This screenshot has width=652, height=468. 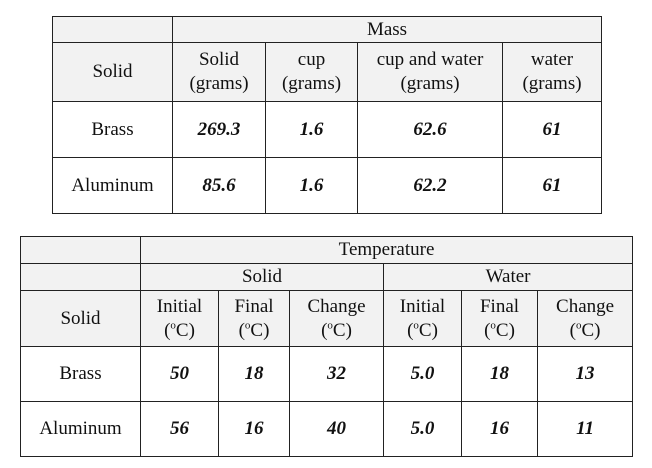 I want to click on temp-group-header: Temperature, so click(x=386, y=250).